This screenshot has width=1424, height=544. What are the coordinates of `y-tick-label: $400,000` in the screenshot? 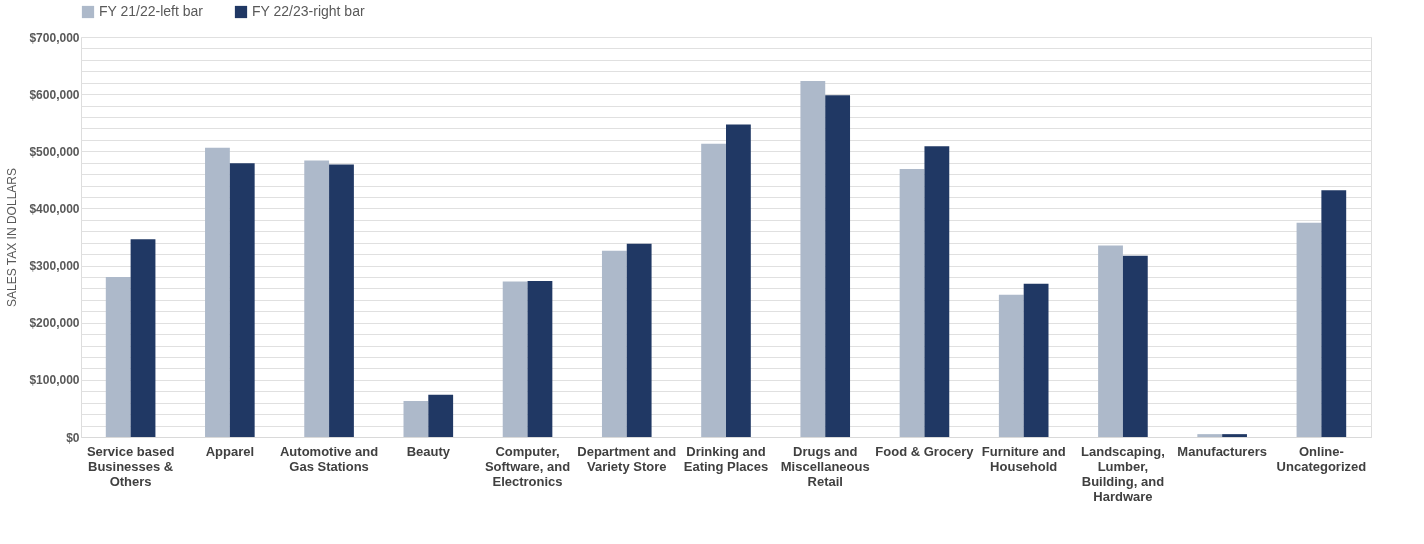 It's located at (54, 208).